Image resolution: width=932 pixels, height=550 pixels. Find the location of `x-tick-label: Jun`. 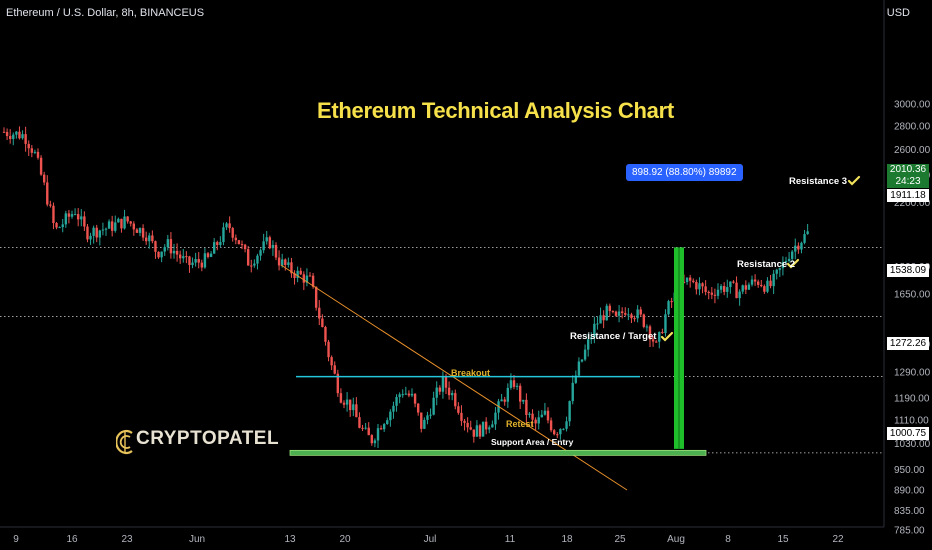

x-tick-label: Jun is located at coordinates (197, 539).